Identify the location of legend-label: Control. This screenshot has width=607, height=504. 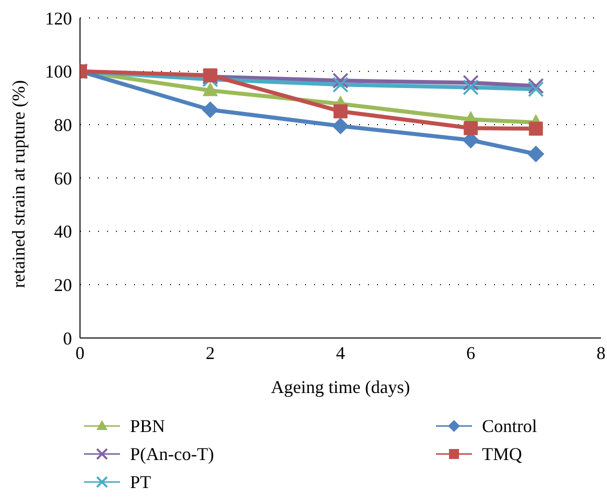
(509, 426).